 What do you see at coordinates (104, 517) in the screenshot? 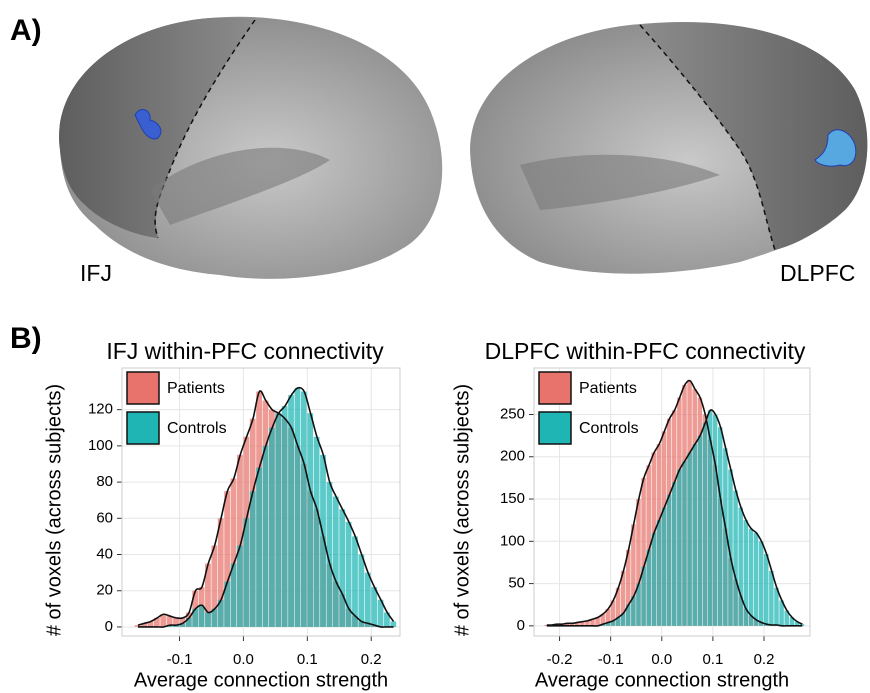
I see `y-tick-label: 60` at bounding box center [104, 517].